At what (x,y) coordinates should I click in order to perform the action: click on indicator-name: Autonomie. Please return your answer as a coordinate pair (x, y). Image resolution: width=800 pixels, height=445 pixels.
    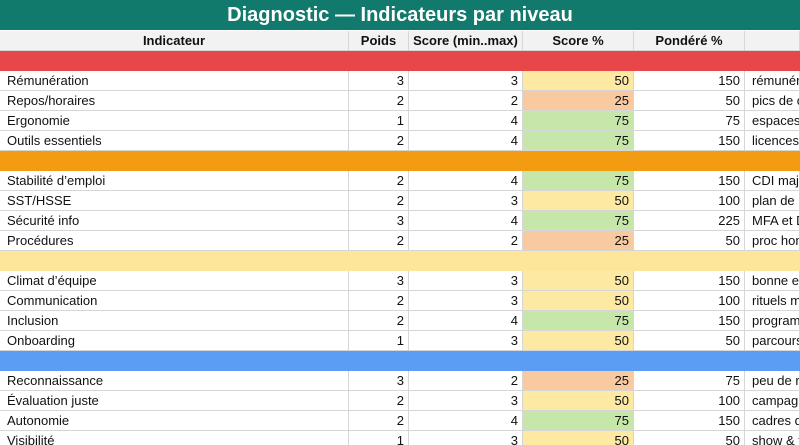
    Looking at the image, I should click on (174, 421).